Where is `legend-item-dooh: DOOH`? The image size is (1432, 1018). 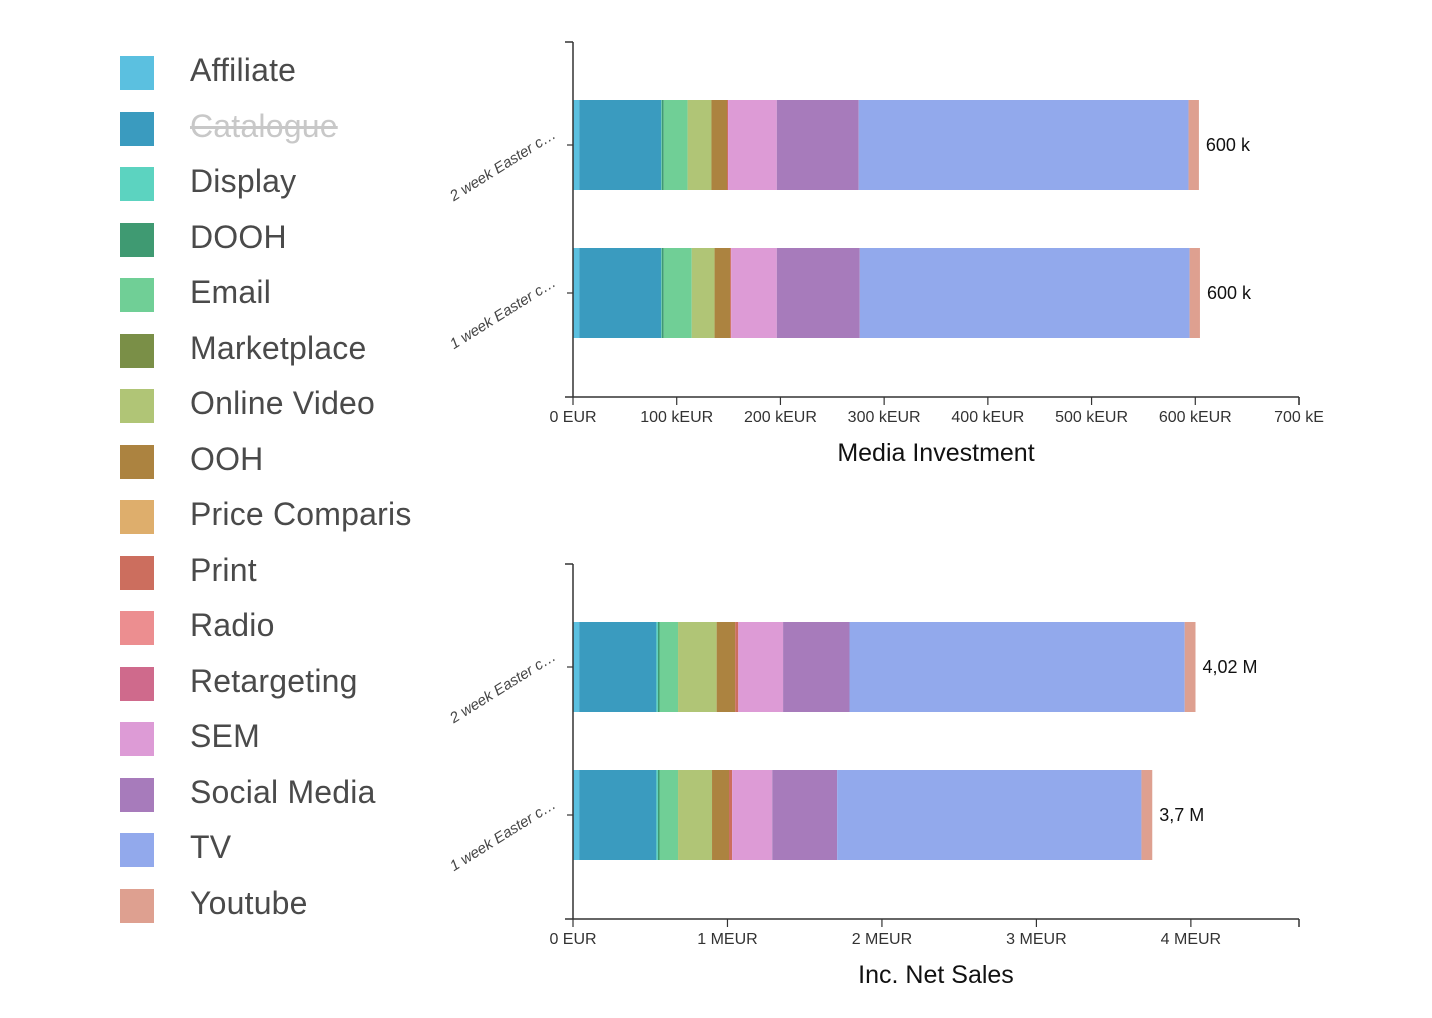 legend-item-dooh: DOOH is located at coordinates (280, 241).